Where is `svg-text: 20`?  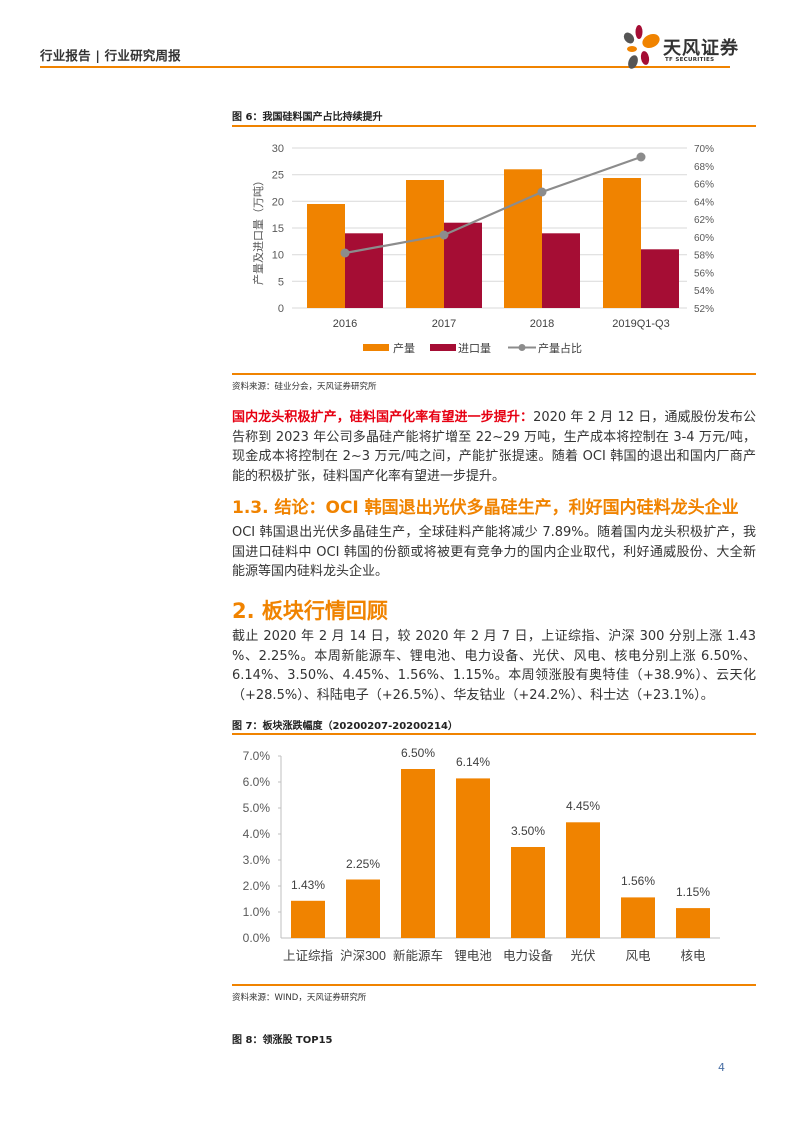 svg-text: 20 is located at coordinates (278, 202).